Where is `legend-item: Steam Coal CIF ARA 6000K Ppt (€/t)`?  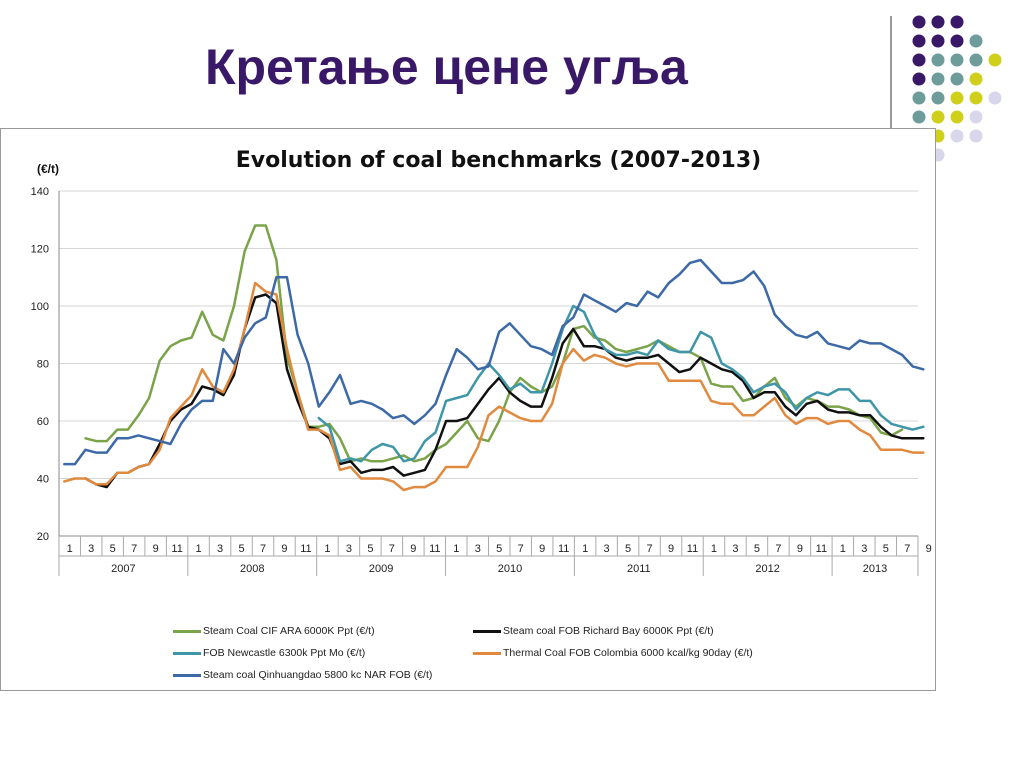 legend-item: Steam Coal CIF ARA 6000K Ppt (€/t) is located at coordinates (274, 631).